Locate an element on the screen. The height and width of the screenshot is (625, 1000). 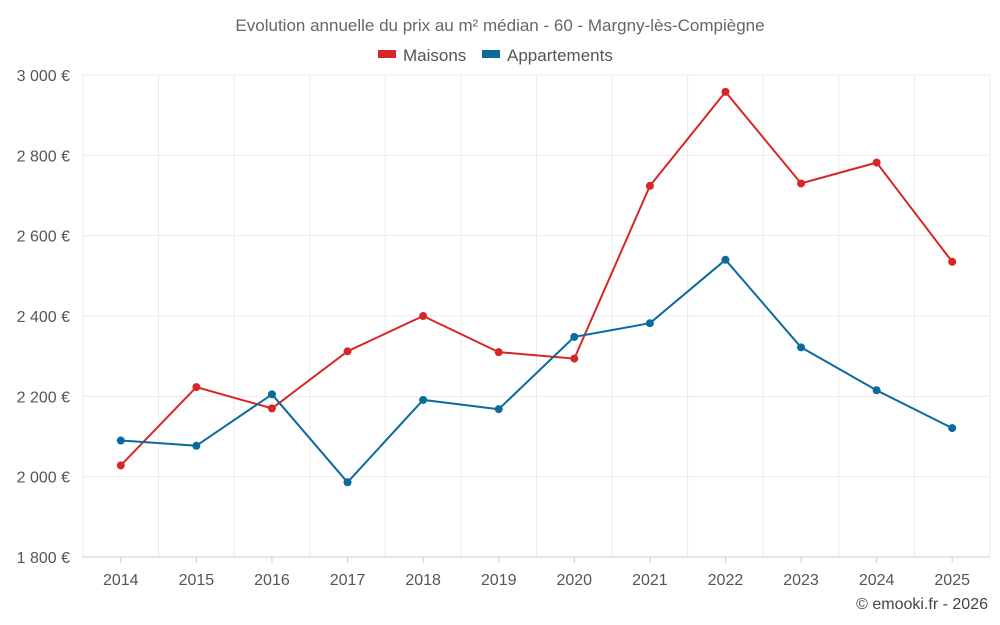
data-point-appartements-2016 is located at coordinates (271, 394).